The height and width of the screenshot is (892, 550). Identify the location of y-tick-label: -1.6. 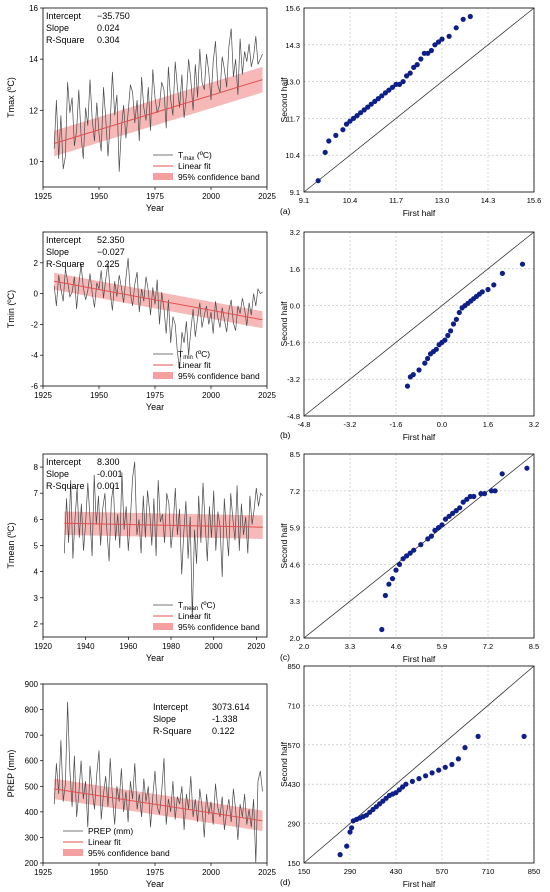
(293, 342).